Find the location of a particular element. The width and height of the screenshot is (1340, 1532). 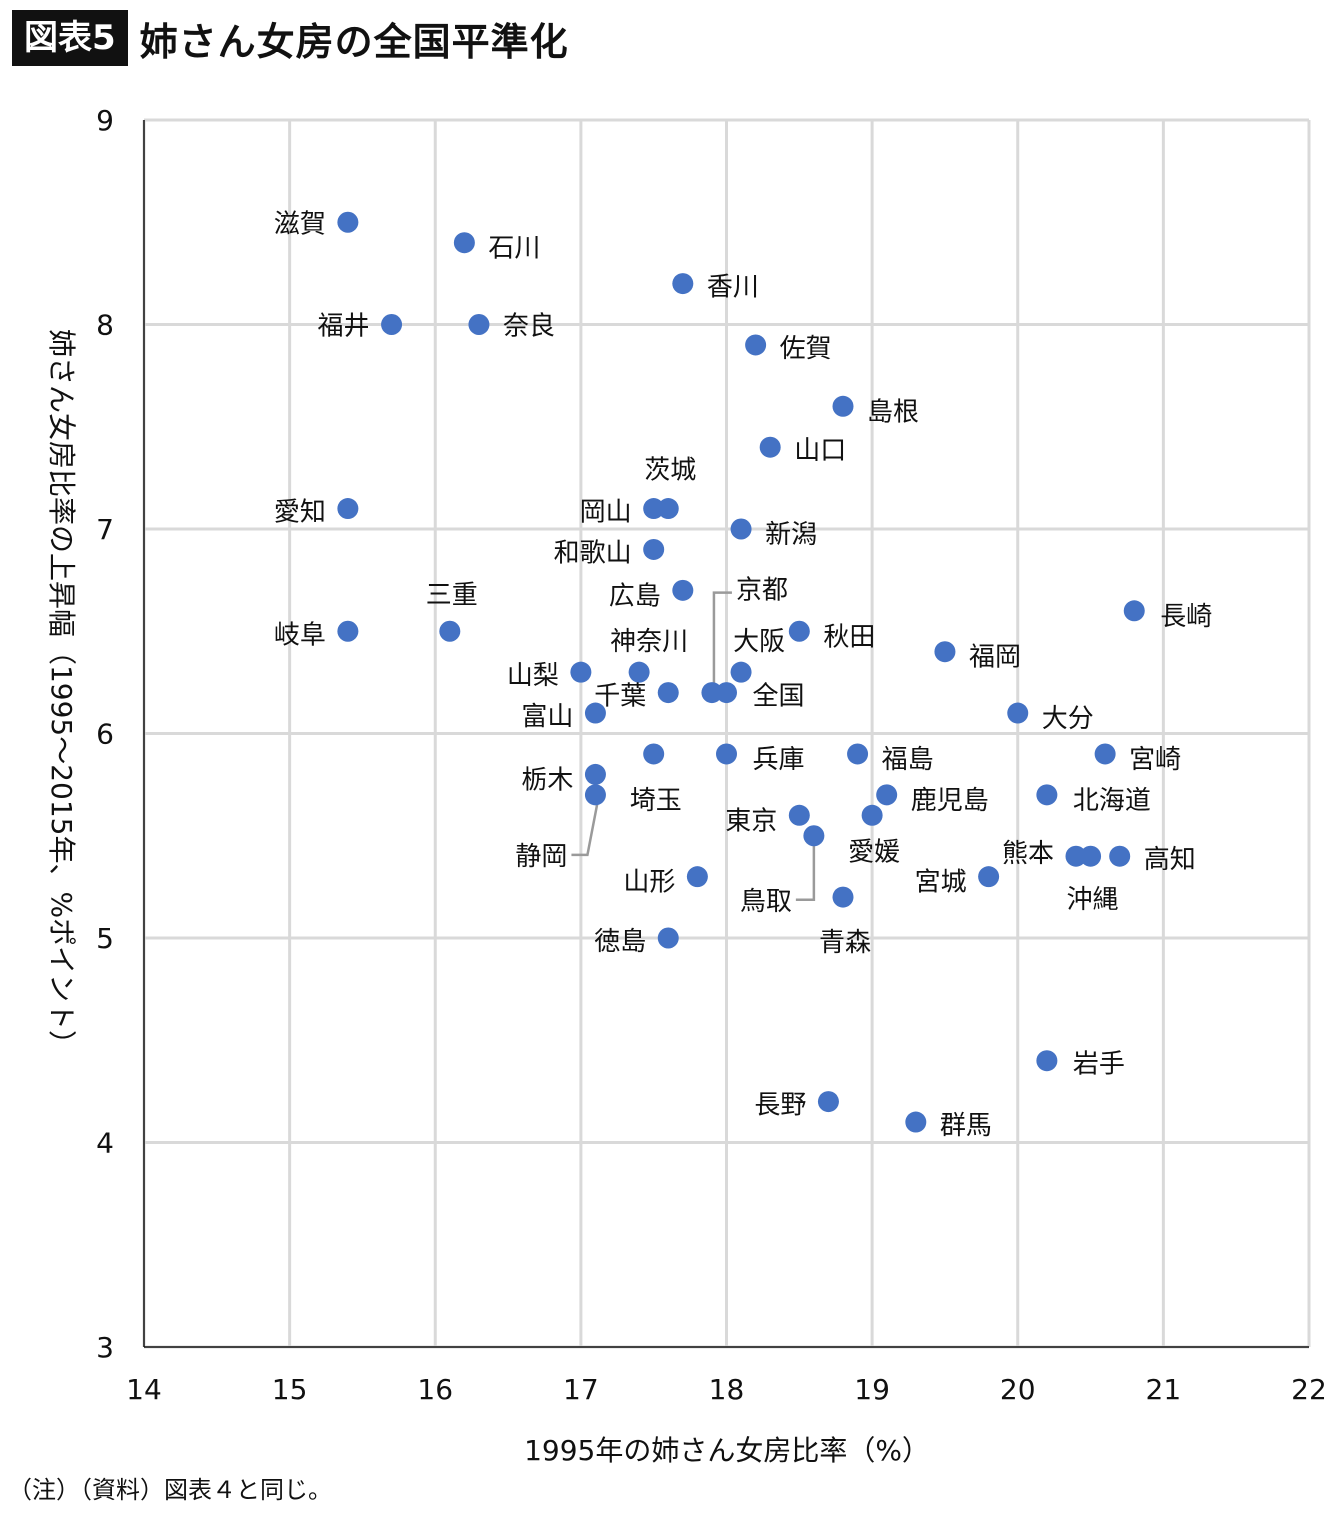

point-label-高知: 高知 is located at coordinates (1170, 860).